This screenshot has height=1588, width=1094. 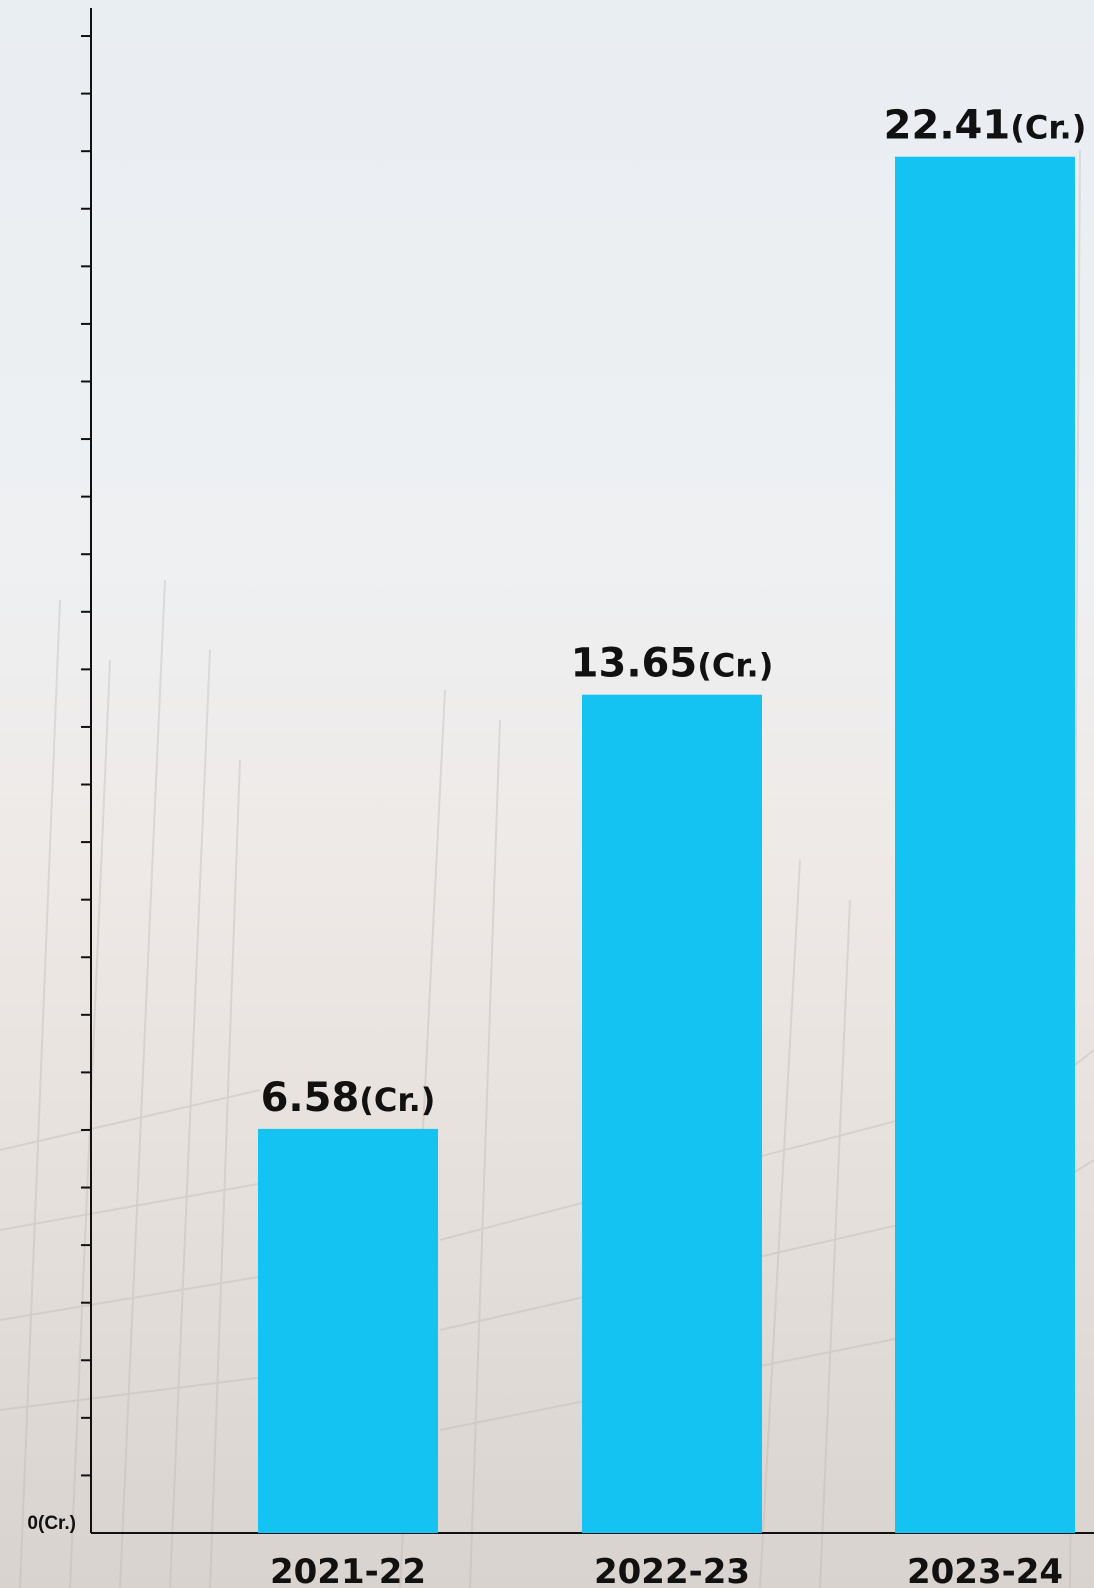 I want to click on y-axis-zero-label: 0(Cr.), so click(x=51, y=1523).